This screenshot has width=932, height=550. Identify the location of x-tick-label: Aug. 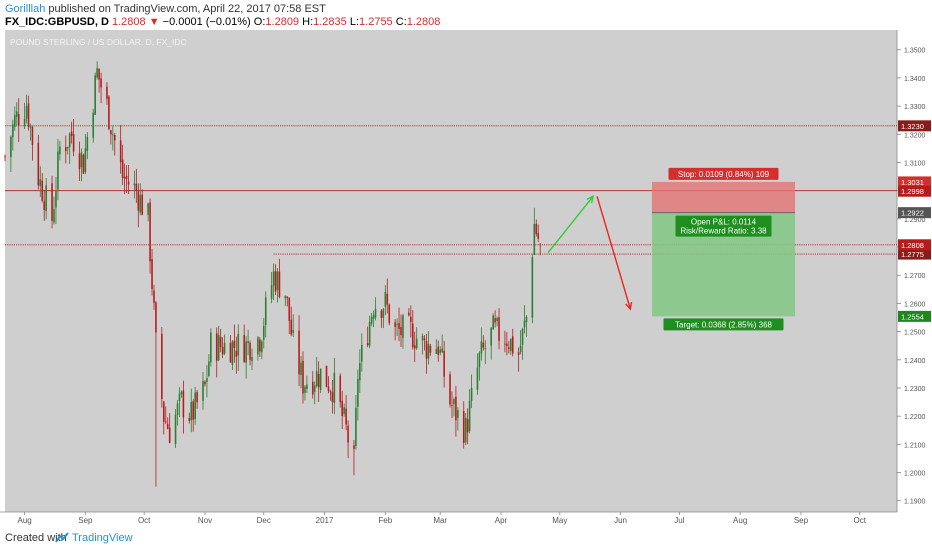
(740, 520).